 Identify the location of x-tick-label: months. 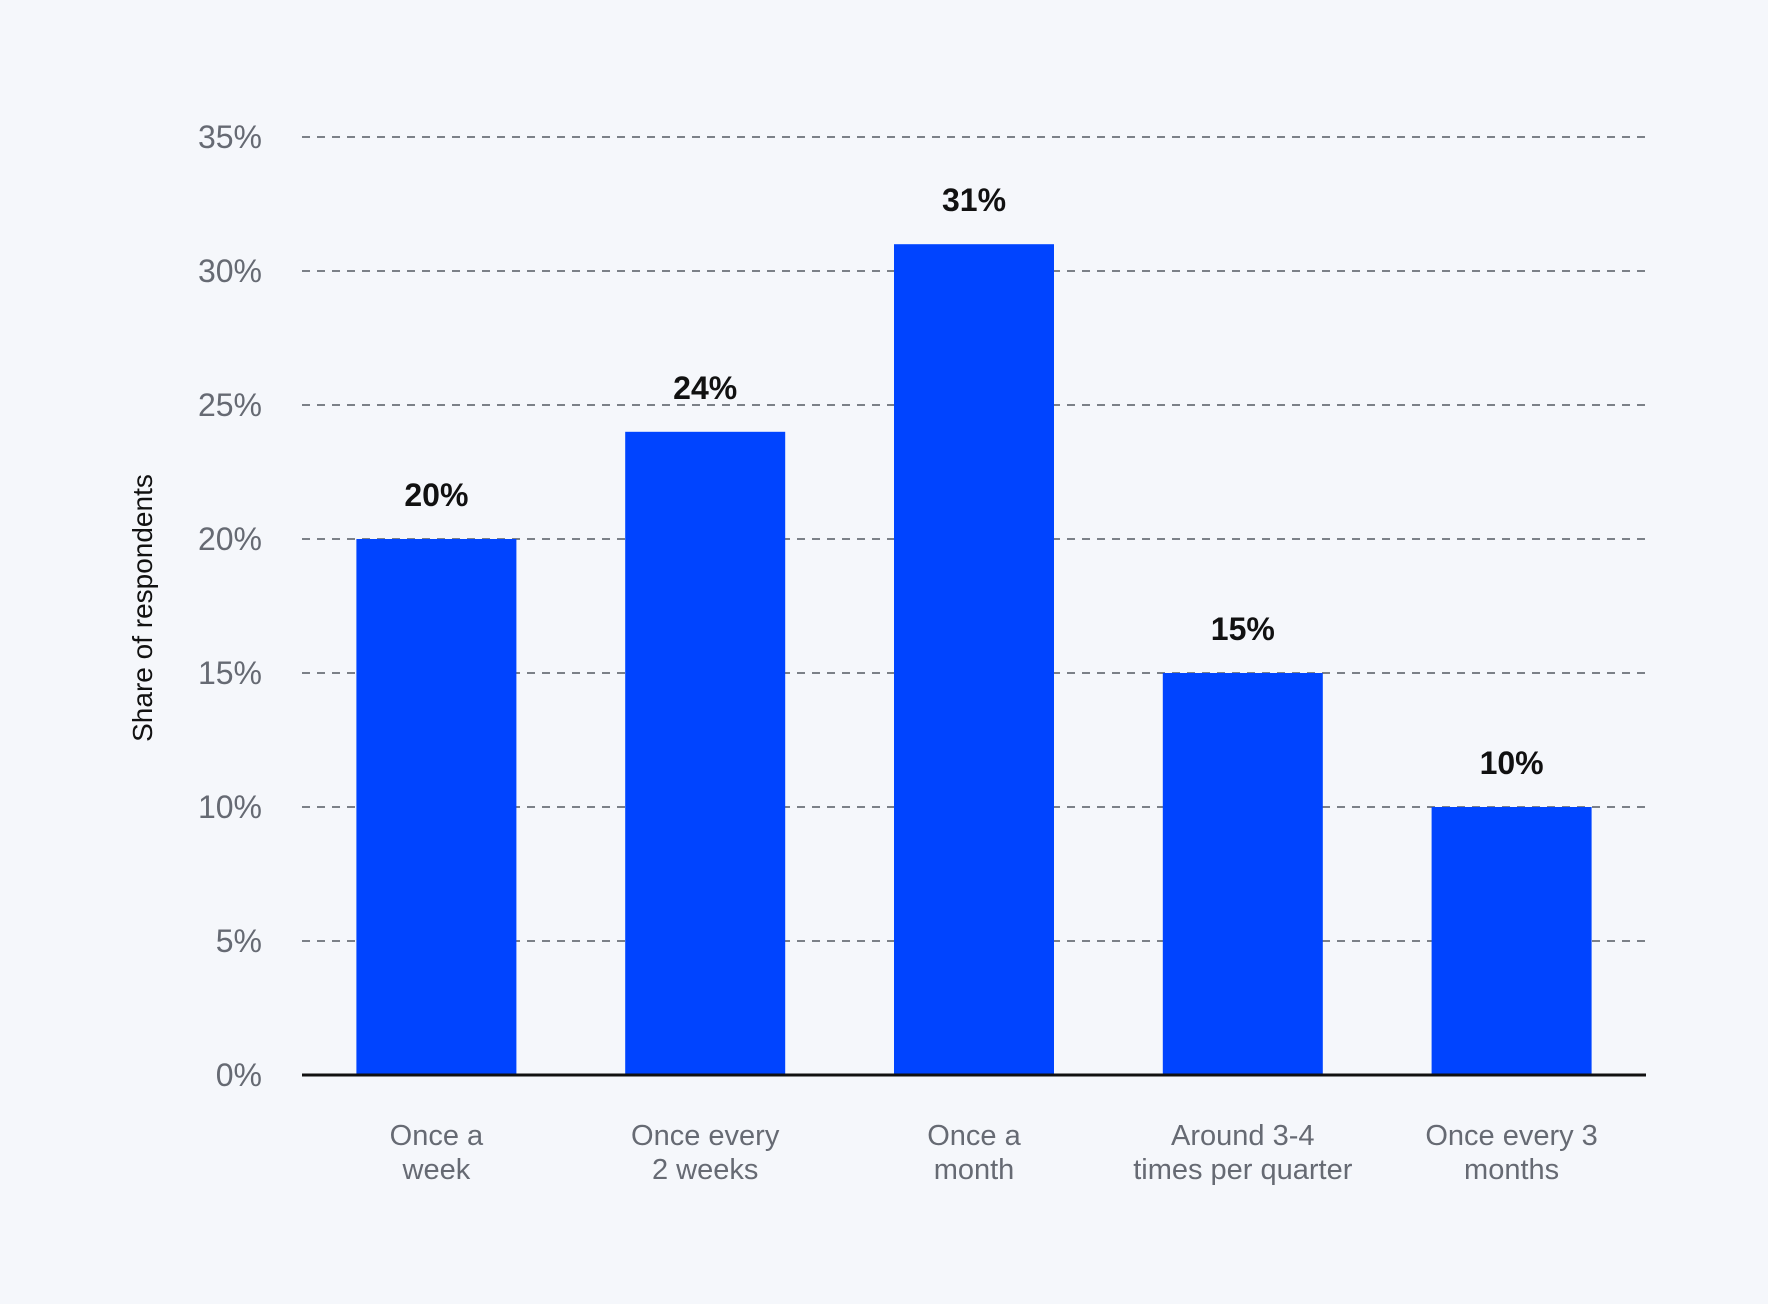
(1511, 1170).